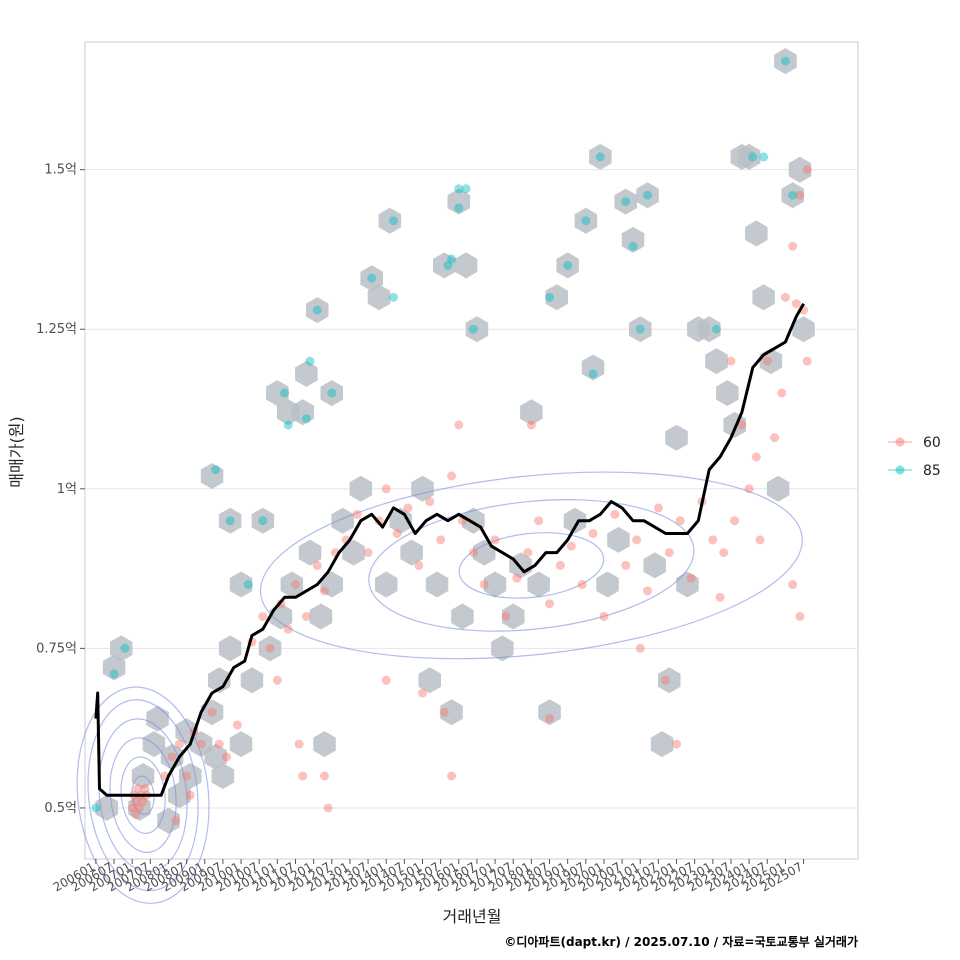 Image resolution: width=960 pixels, height=960 pixels. I want to click on y-tick-label: 1억, so click(67, 489).